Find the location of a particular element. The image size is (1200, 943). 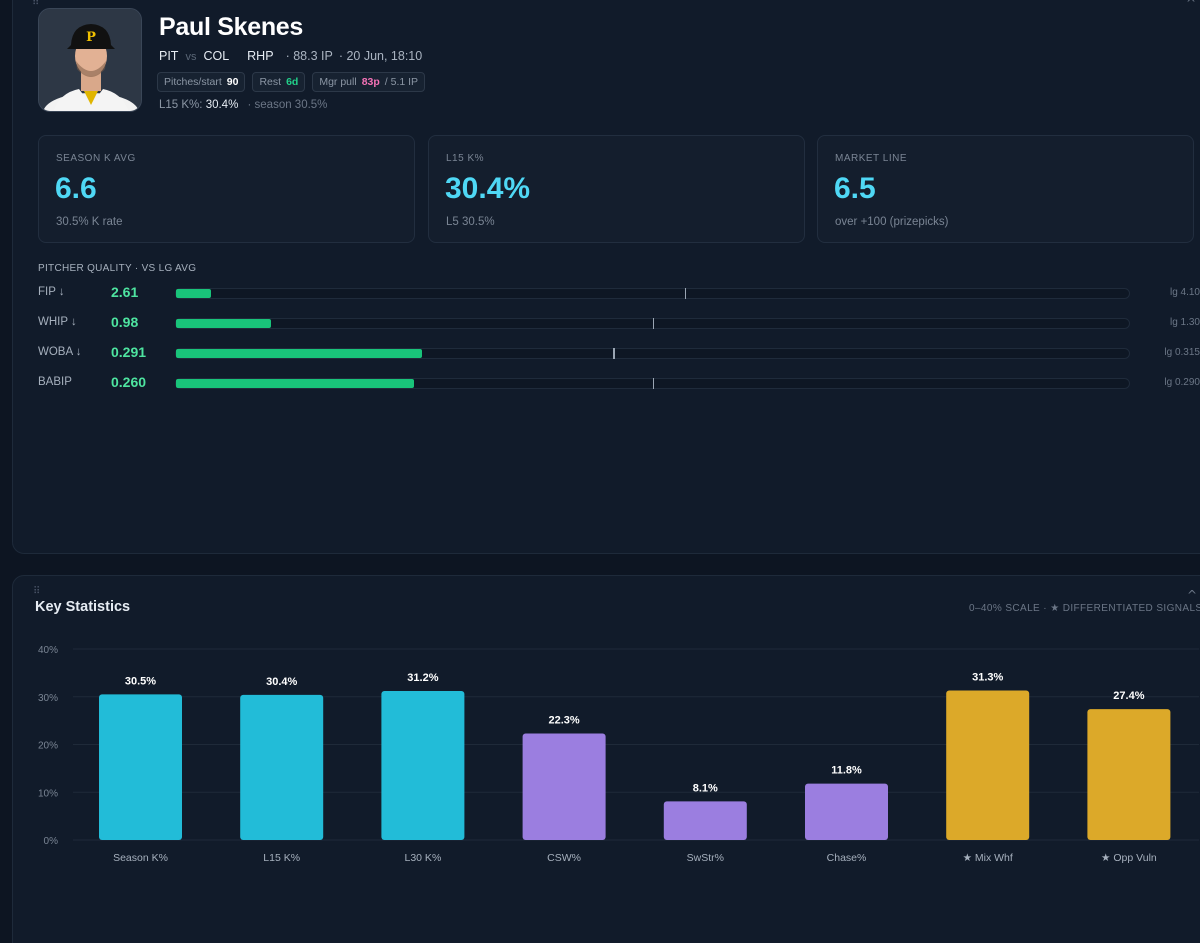

chip-value: 6d is located at coordinates (292, 82).